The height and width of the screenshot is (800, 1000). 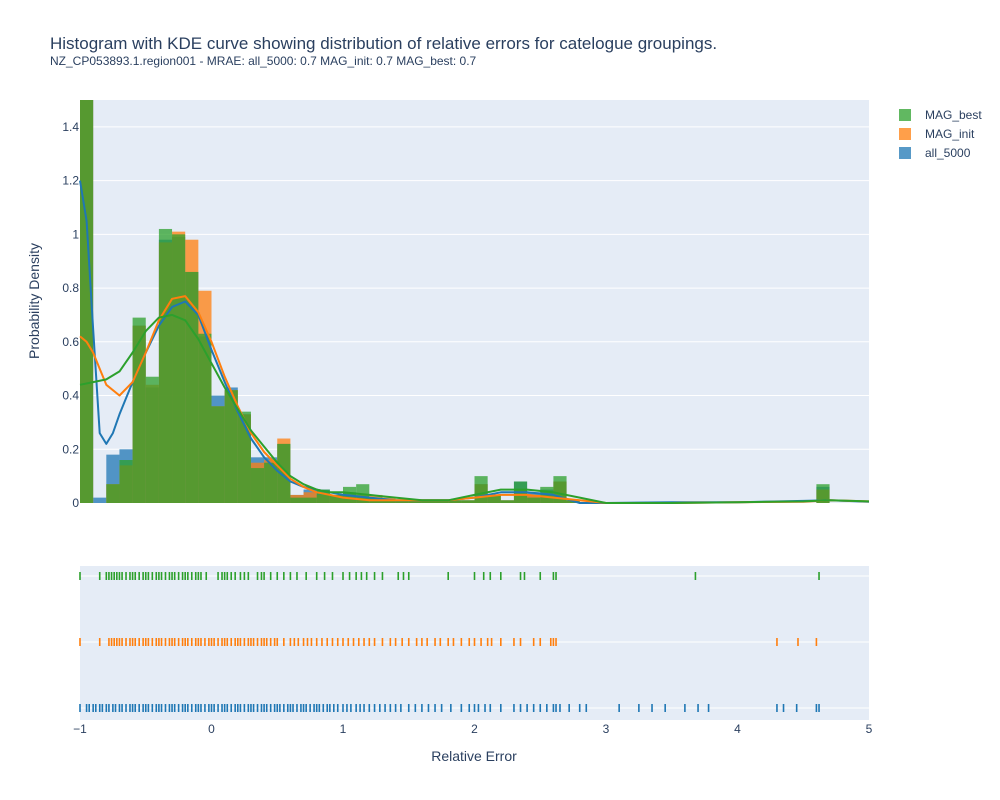 I want to click on x-tick-label: 4, so click(x=737, y=729).